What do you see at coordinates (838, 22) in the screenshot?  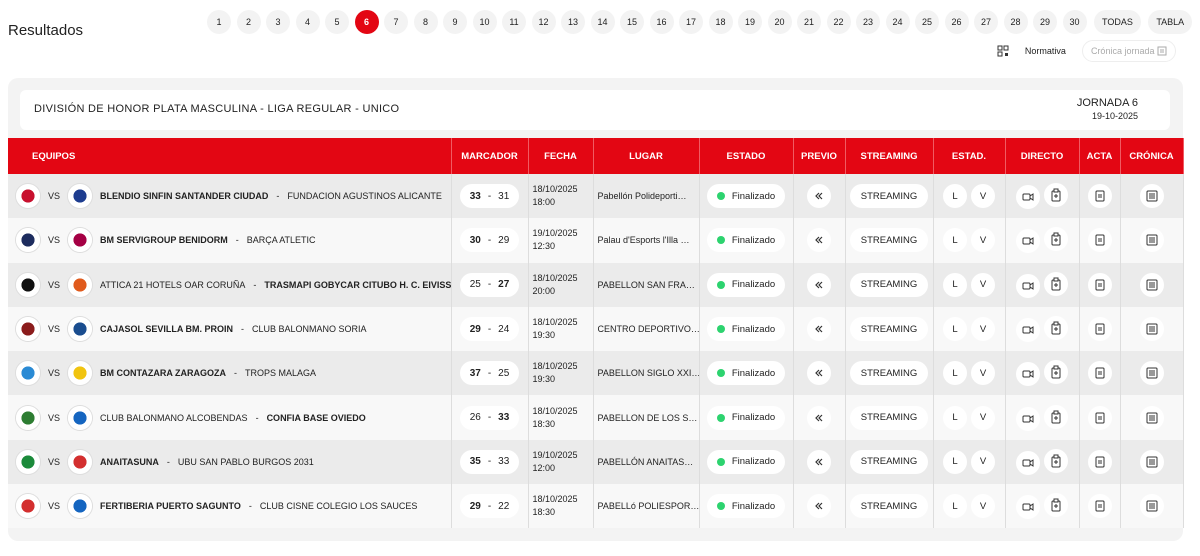 I see `round-button: 22` at bounding box center [838, 22].